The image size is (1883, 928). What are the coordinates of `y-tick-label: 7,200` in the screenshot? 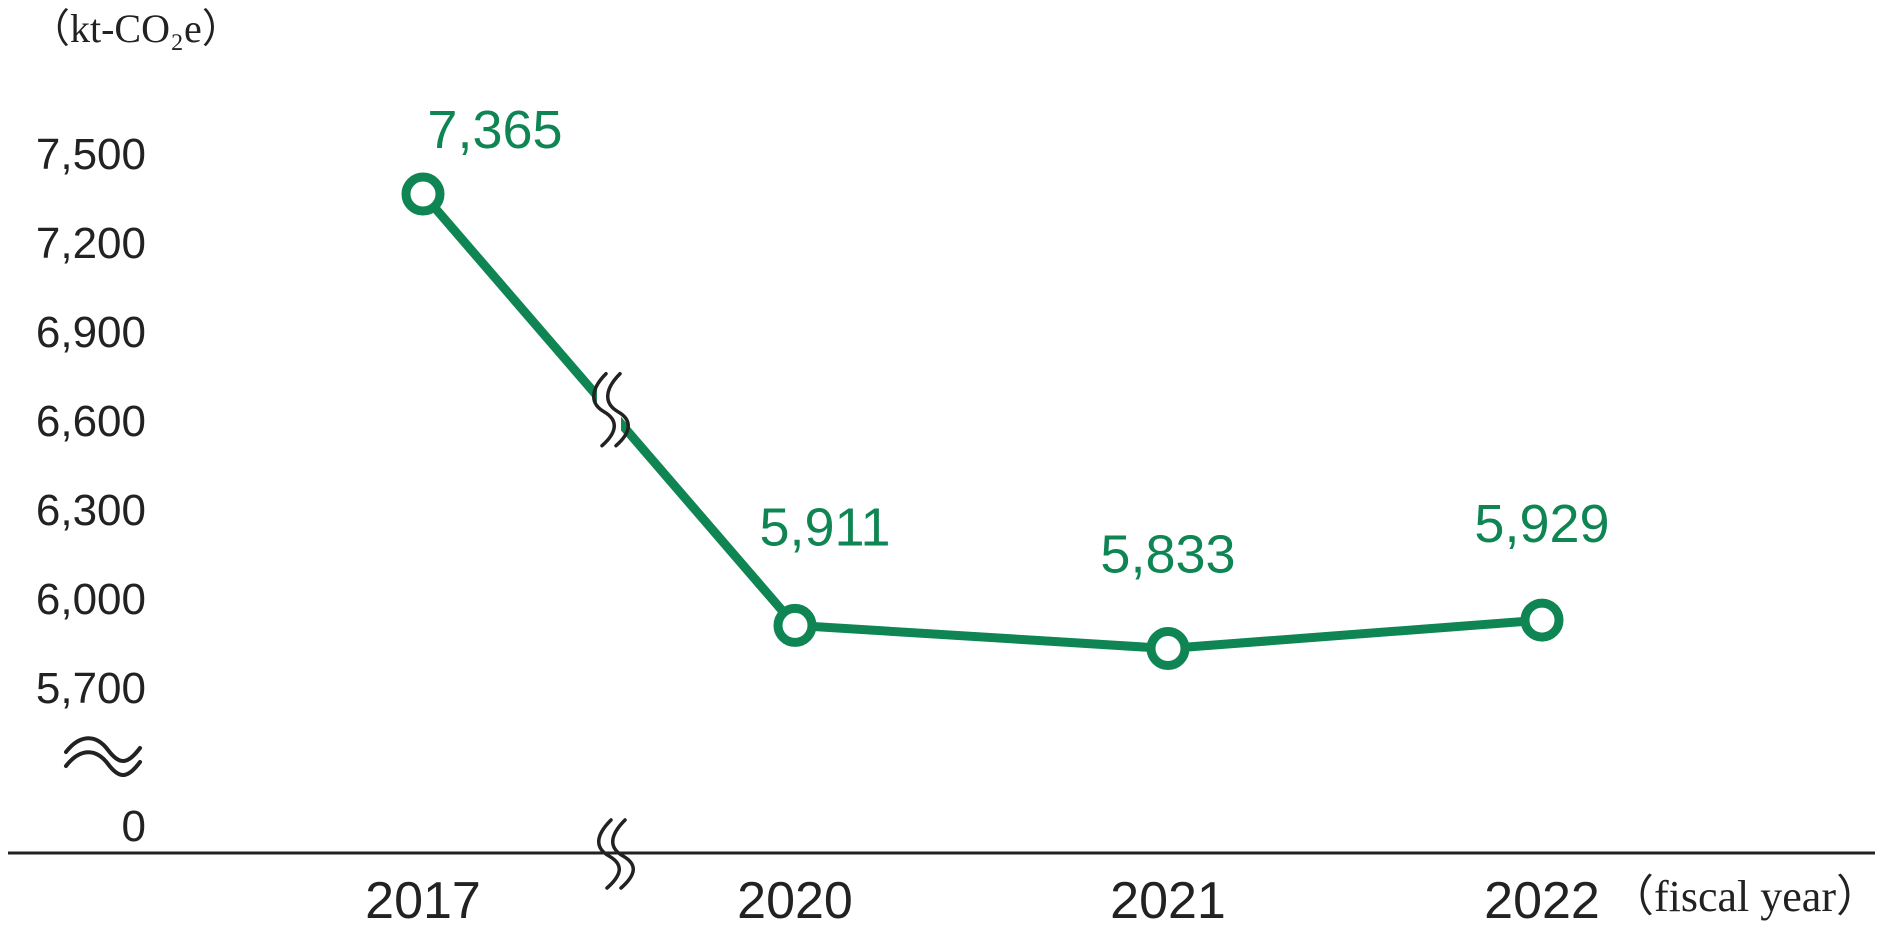 It's located at (91, 243).